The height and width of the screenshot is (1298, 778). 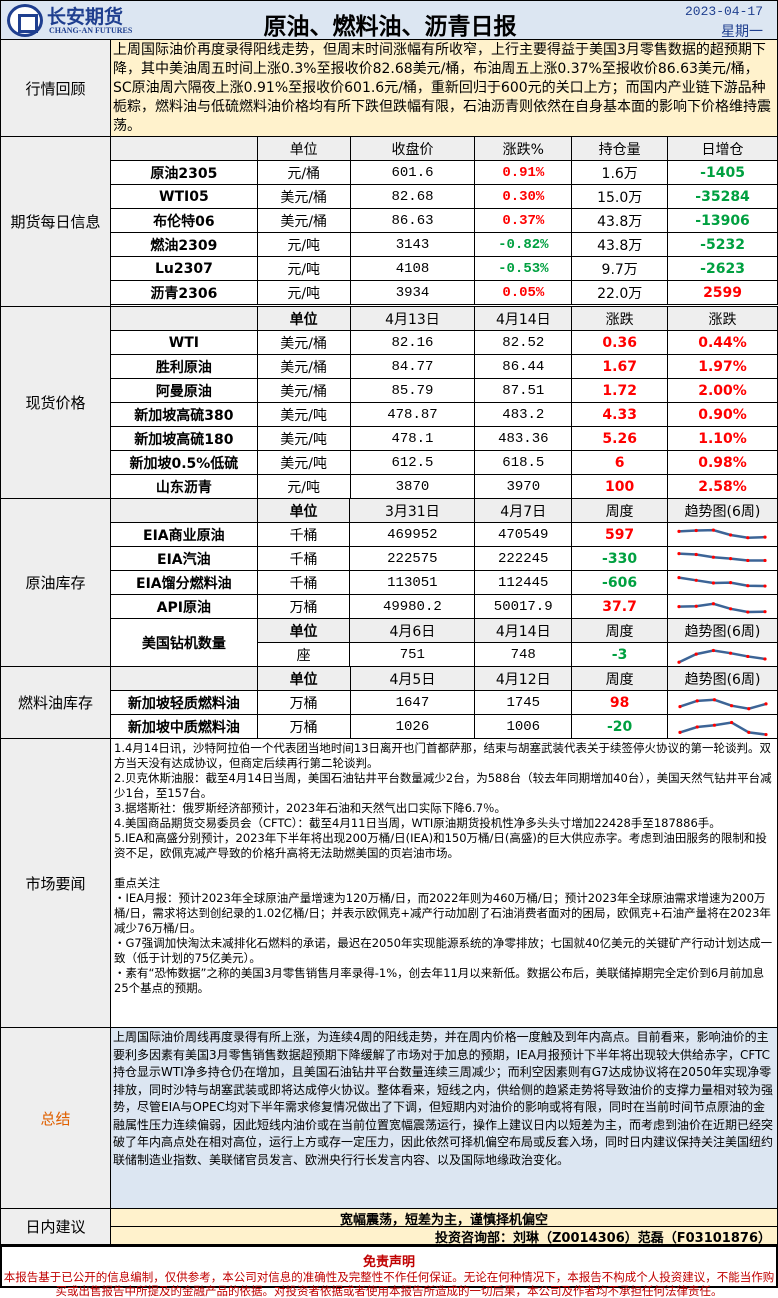 What do you see at coordinates (184, 390) in the screenshot?
I see `product-name: 阿曼原油` at bounding box center [184, 390].